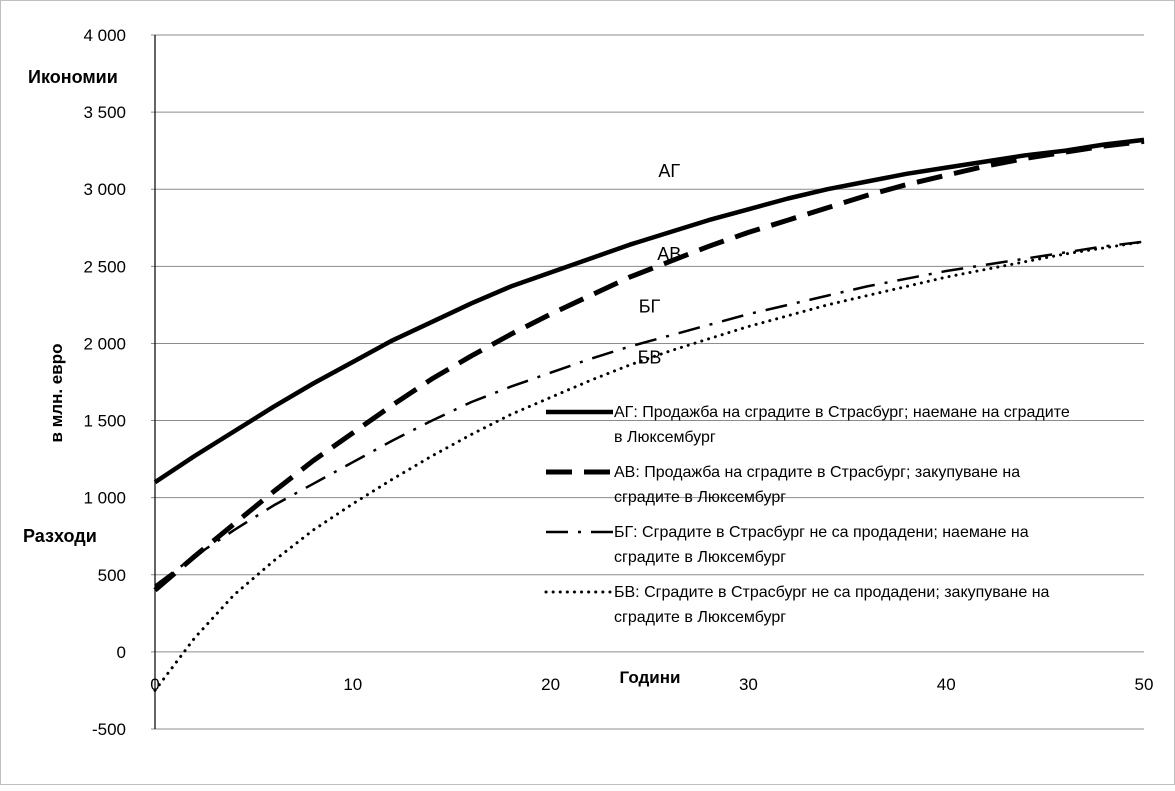 The width and height of the screenshot is (1175, 791). I want to click on y-axis-title: в млн. евро, so click(56, 393).